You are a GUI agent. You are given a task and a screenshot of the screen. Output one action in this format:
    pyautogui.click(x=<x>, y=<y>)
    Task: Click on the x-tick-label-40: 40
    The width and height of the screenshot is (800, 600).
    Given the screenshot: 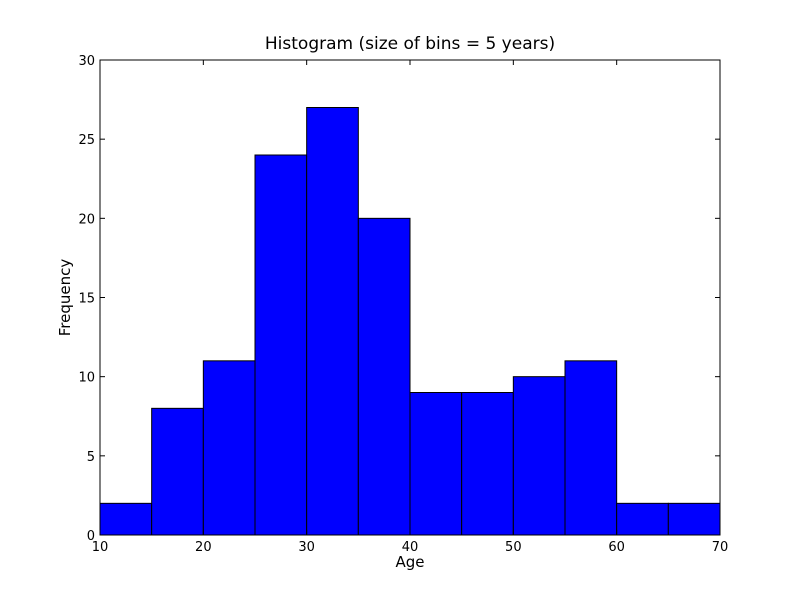 What is the action you would take?
    pyautogui.click(x=410, y=547)
    